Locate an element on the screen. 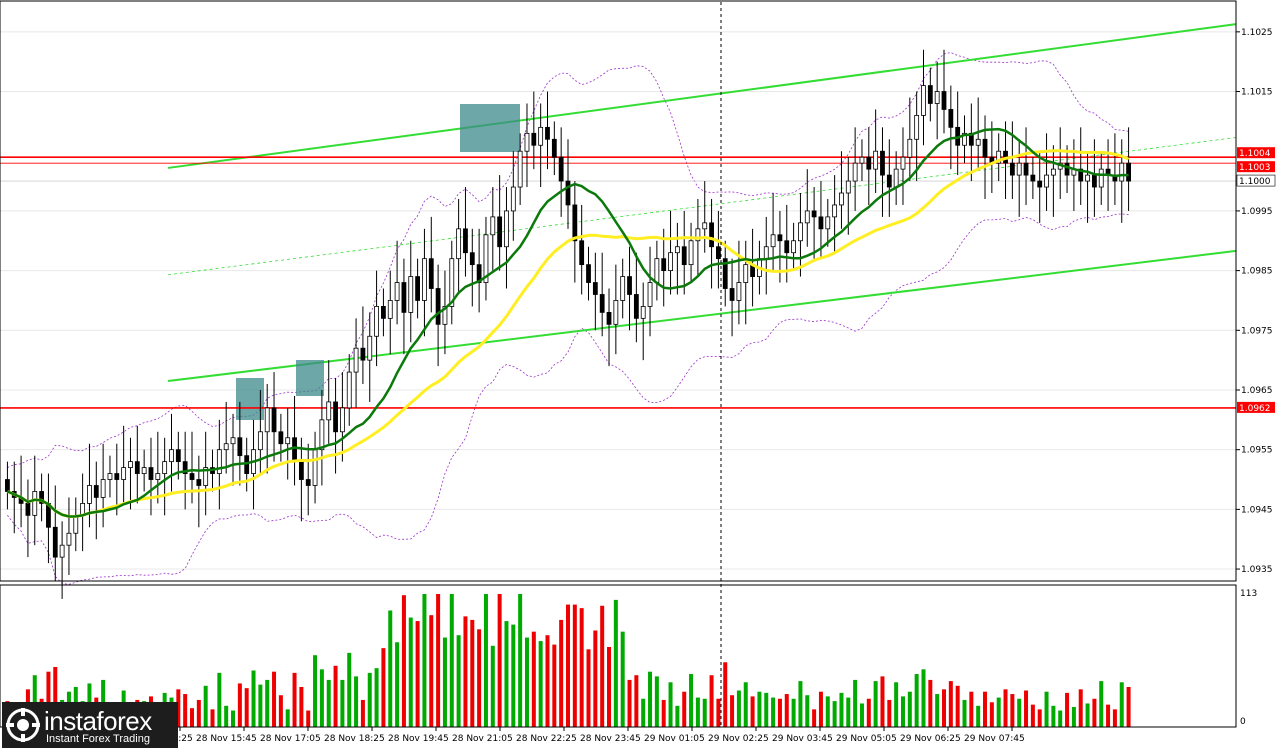 This screenshot has height=749, width=1277. level-tag-box is located at coordinates (1256, 167).